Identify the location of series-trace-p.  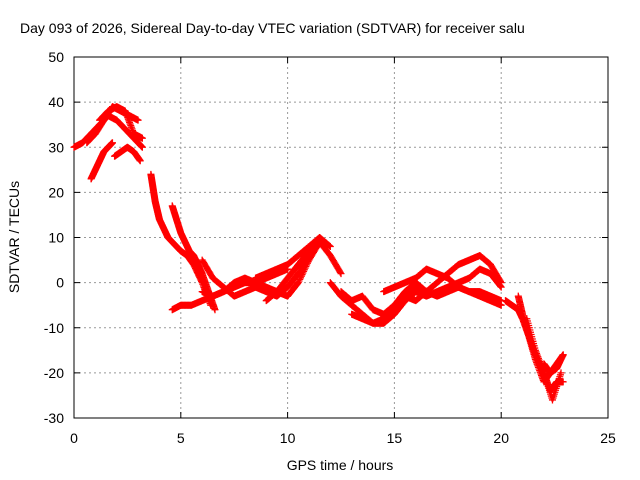
(442, 287).